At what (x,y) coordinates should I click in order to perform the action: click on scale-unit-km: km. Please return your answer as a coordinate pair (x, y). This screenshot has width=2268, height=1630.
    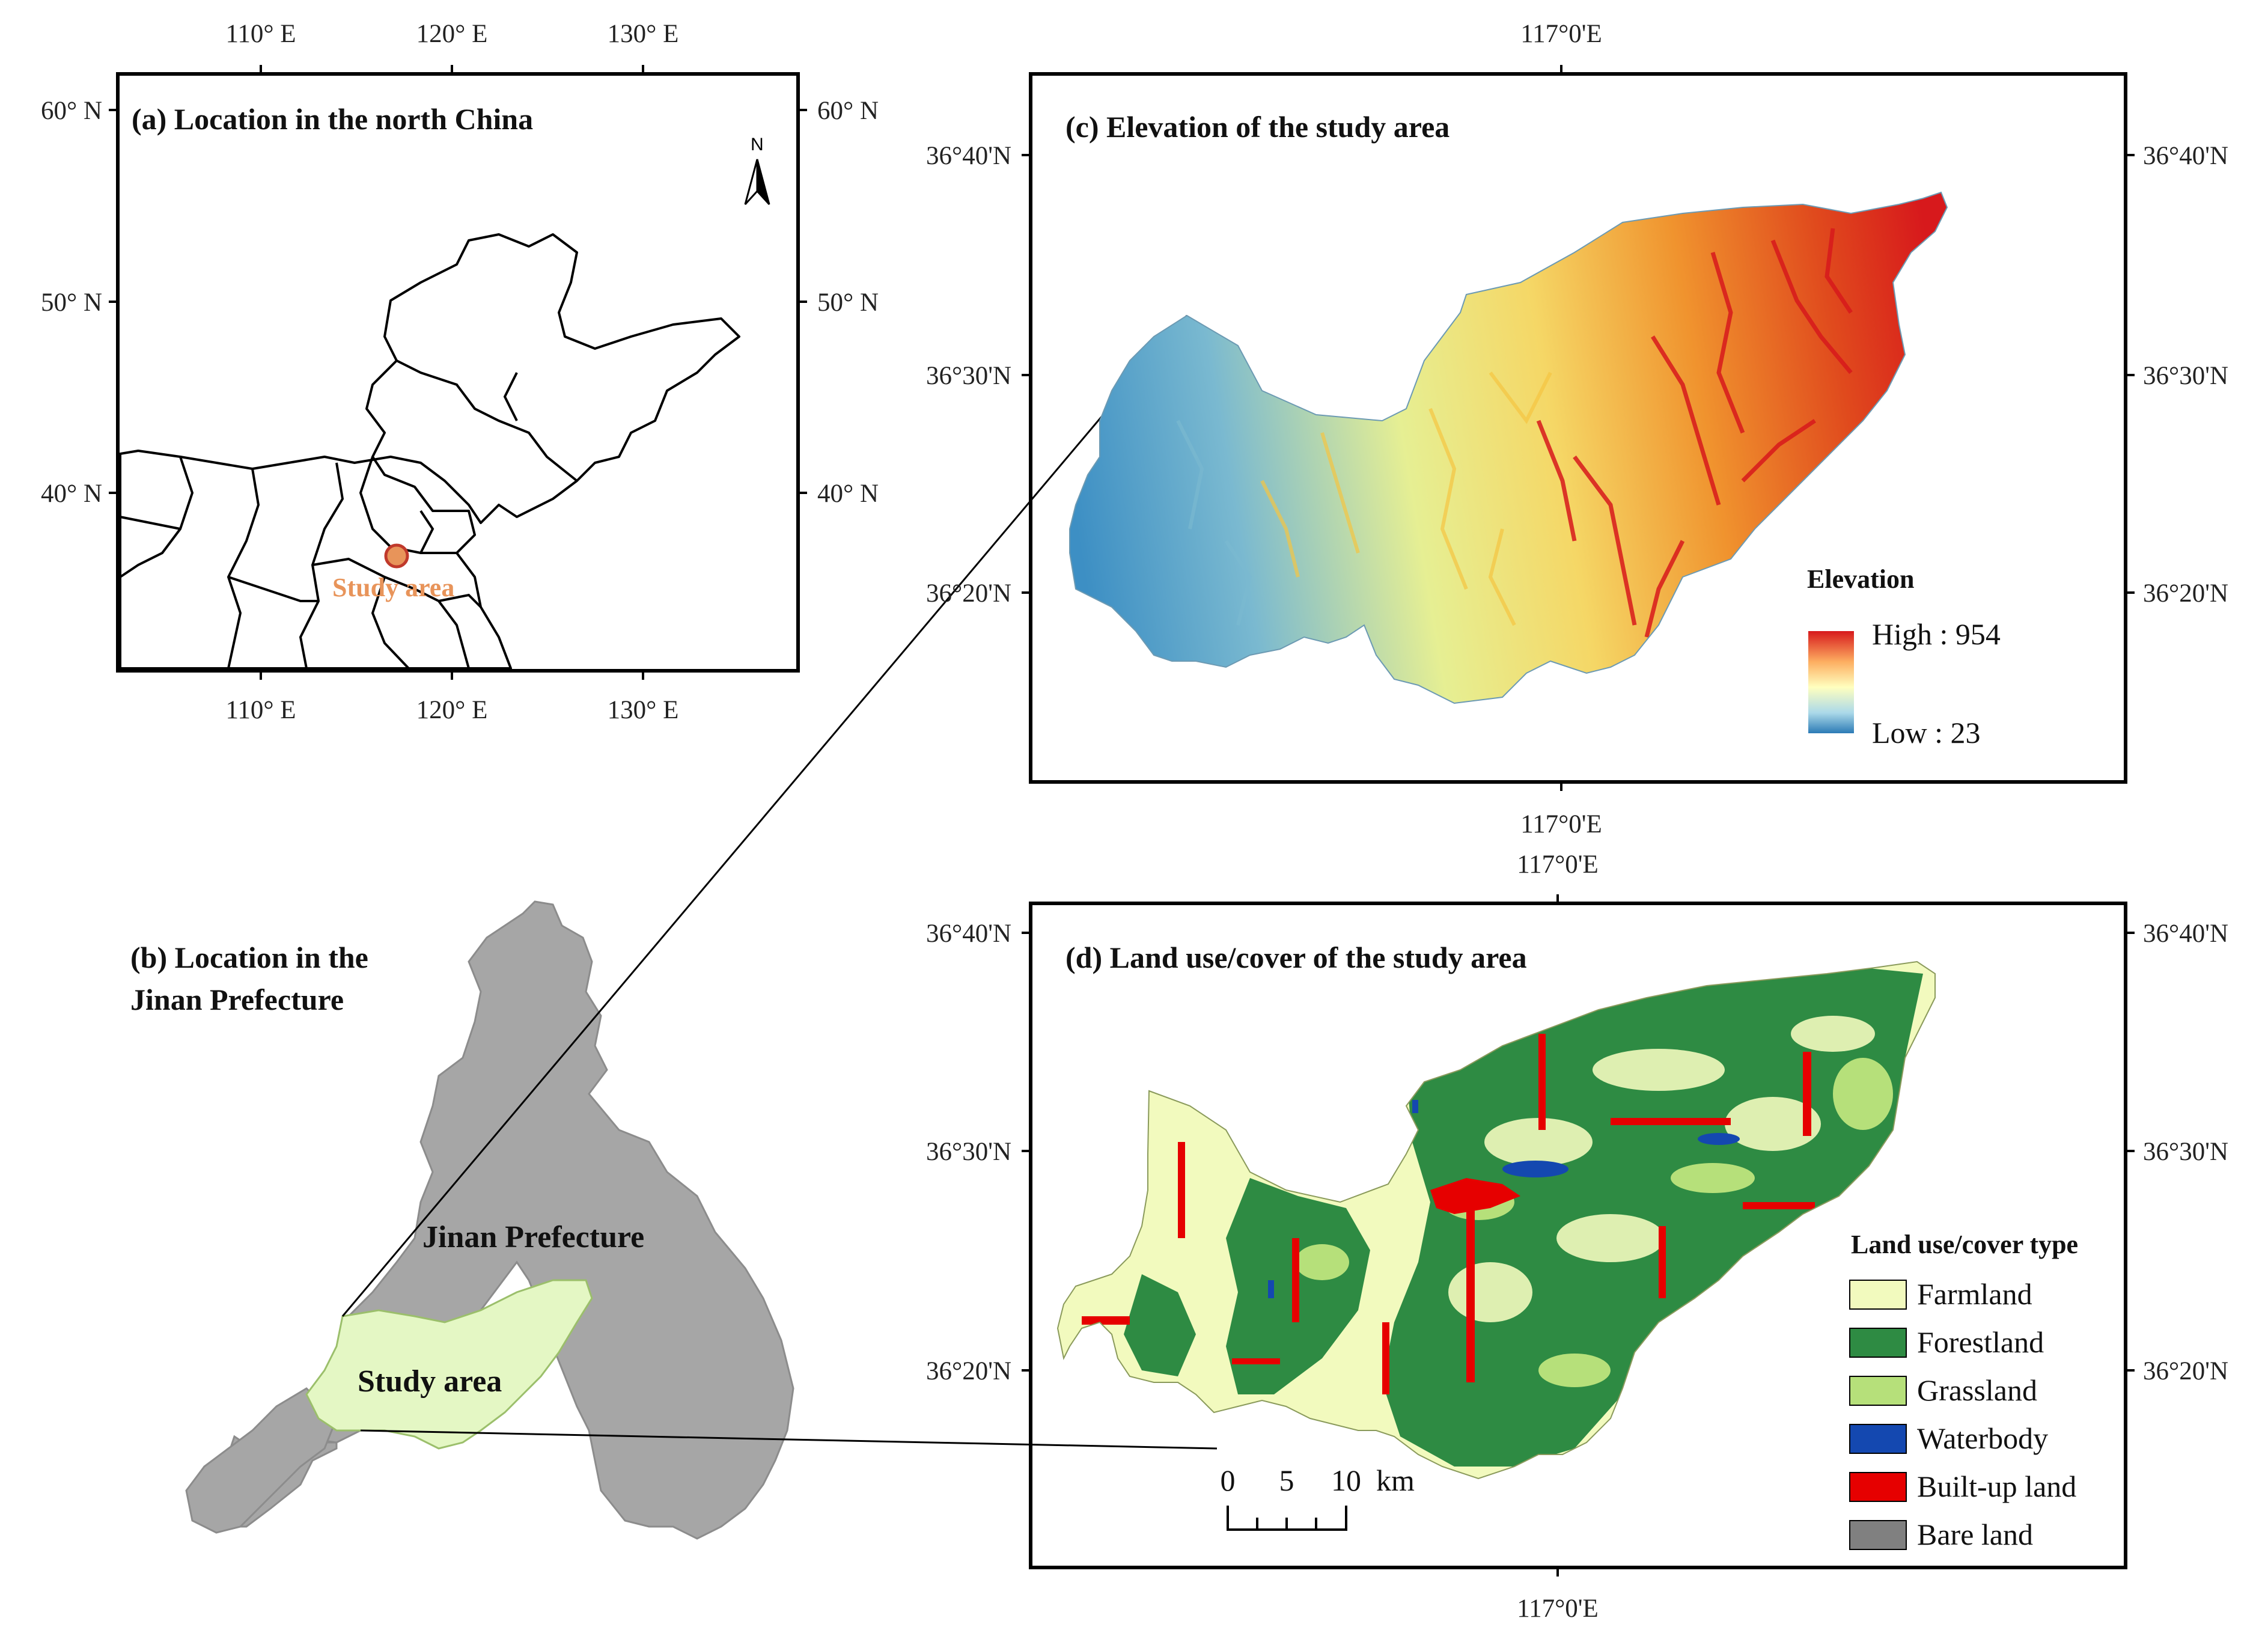
    Looking at the image, I should click on (1395, 1480).